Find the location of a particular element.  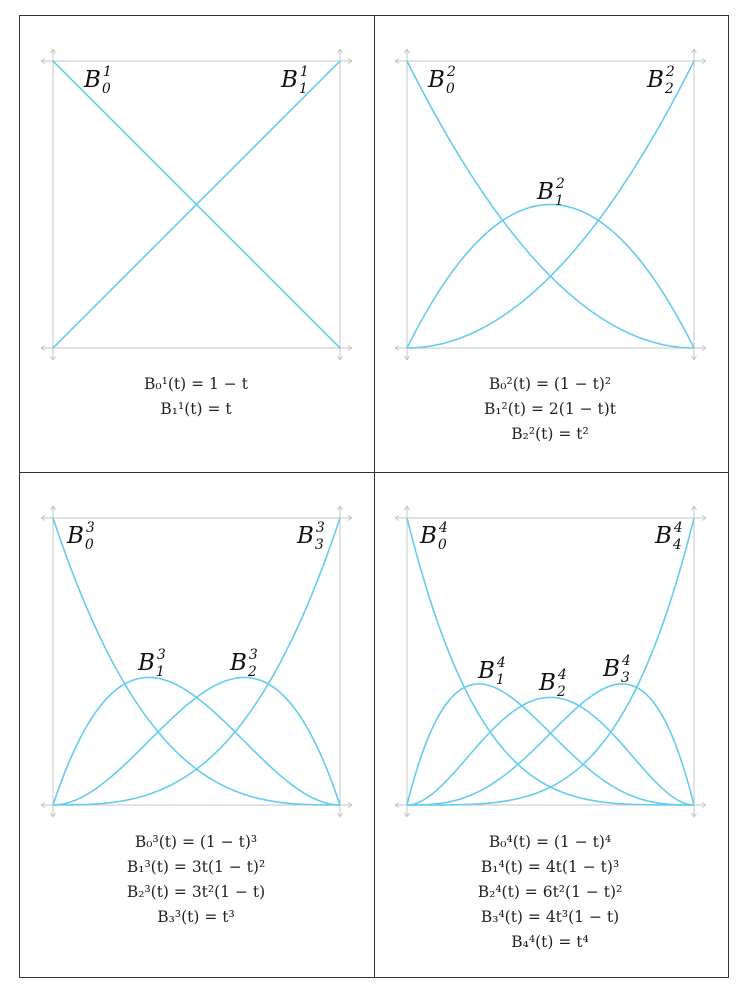

equation-line: B₂⁴(t) = 6t²(1 − t)² is located at coordinates (550, 892).